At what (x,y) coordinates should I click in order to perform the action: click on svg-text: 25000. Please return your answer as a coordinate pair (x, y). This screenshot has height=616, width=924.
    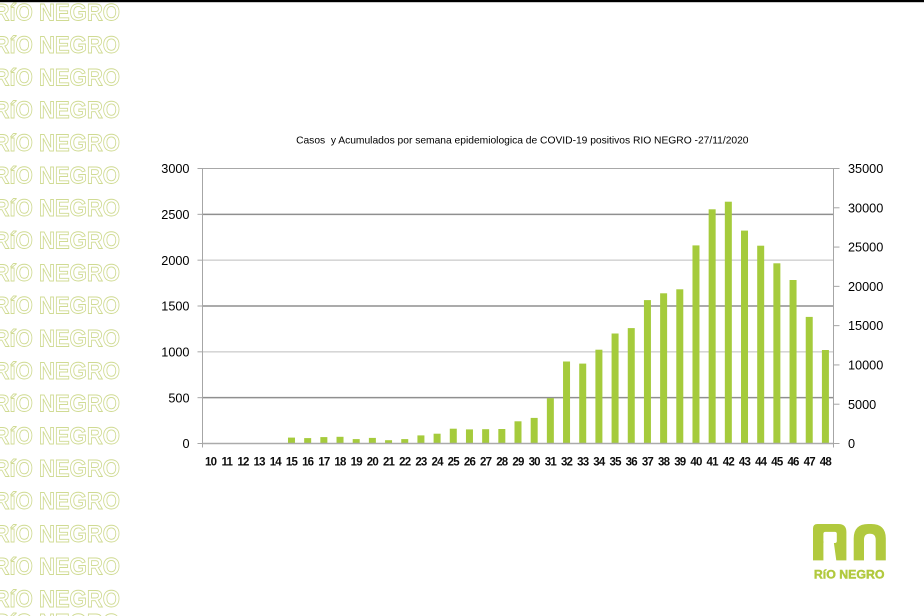
    Looking at the image, I should click on (865, 248).